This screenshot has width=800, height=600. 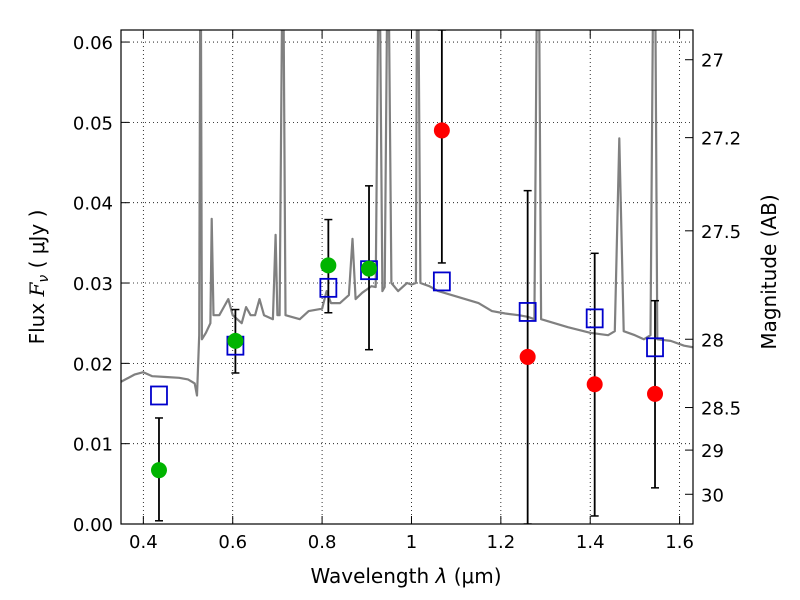 What do you see at coordinates (712, 340) in the screenshot?
I see `y2-tick-label: 28` at bounding box center [712, 340].